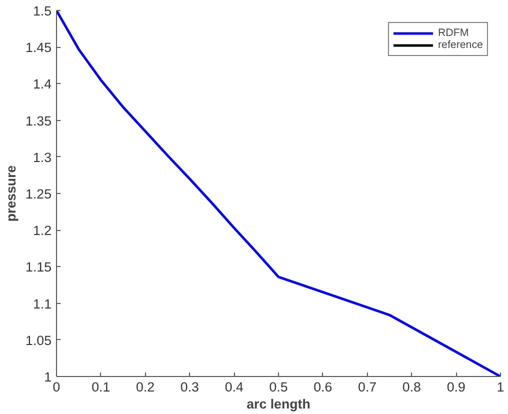 This screenshot has width=508, height=414. I want to click on y-tick-label: 1.2, so click(42, 230).